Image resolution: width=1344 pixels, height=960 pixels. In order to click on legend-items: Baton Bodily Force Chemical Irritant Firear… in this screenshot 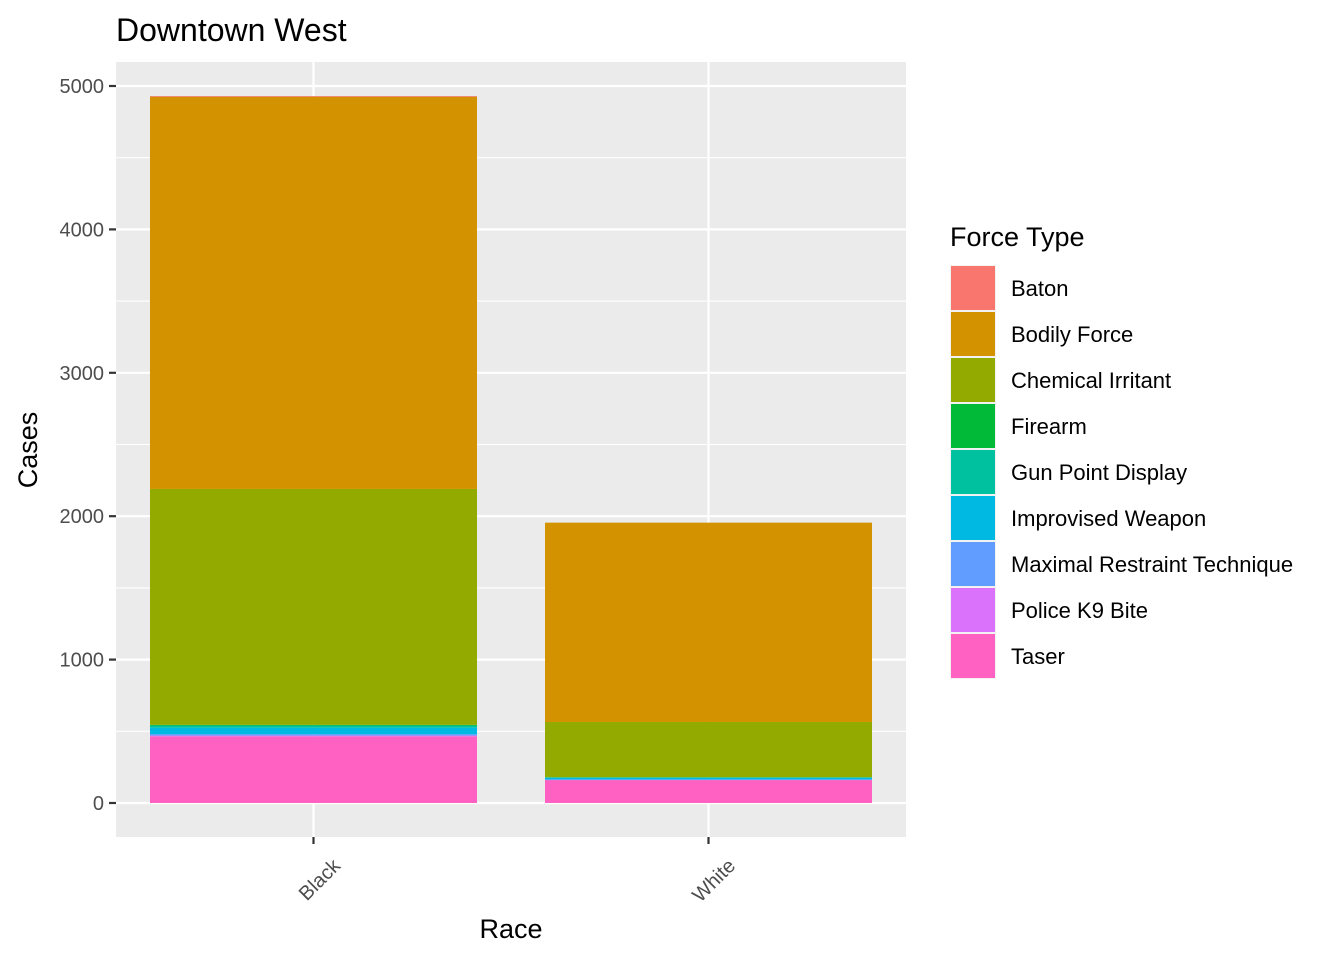, I will do `click(1121, 472)`.